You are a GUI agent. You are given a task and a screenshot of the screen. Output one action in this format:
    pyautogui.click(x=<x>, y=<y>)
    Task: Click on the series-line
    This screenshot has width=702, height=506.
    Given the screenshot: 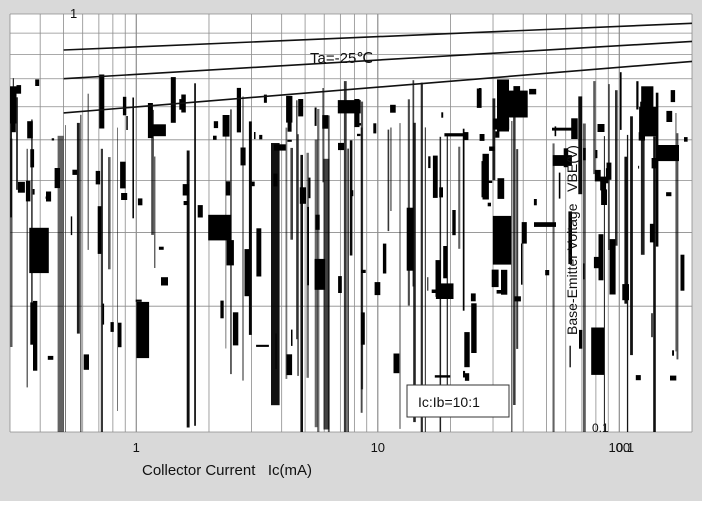 What is the action you would take?
    pyautogui.click(x=378, y=87)
    